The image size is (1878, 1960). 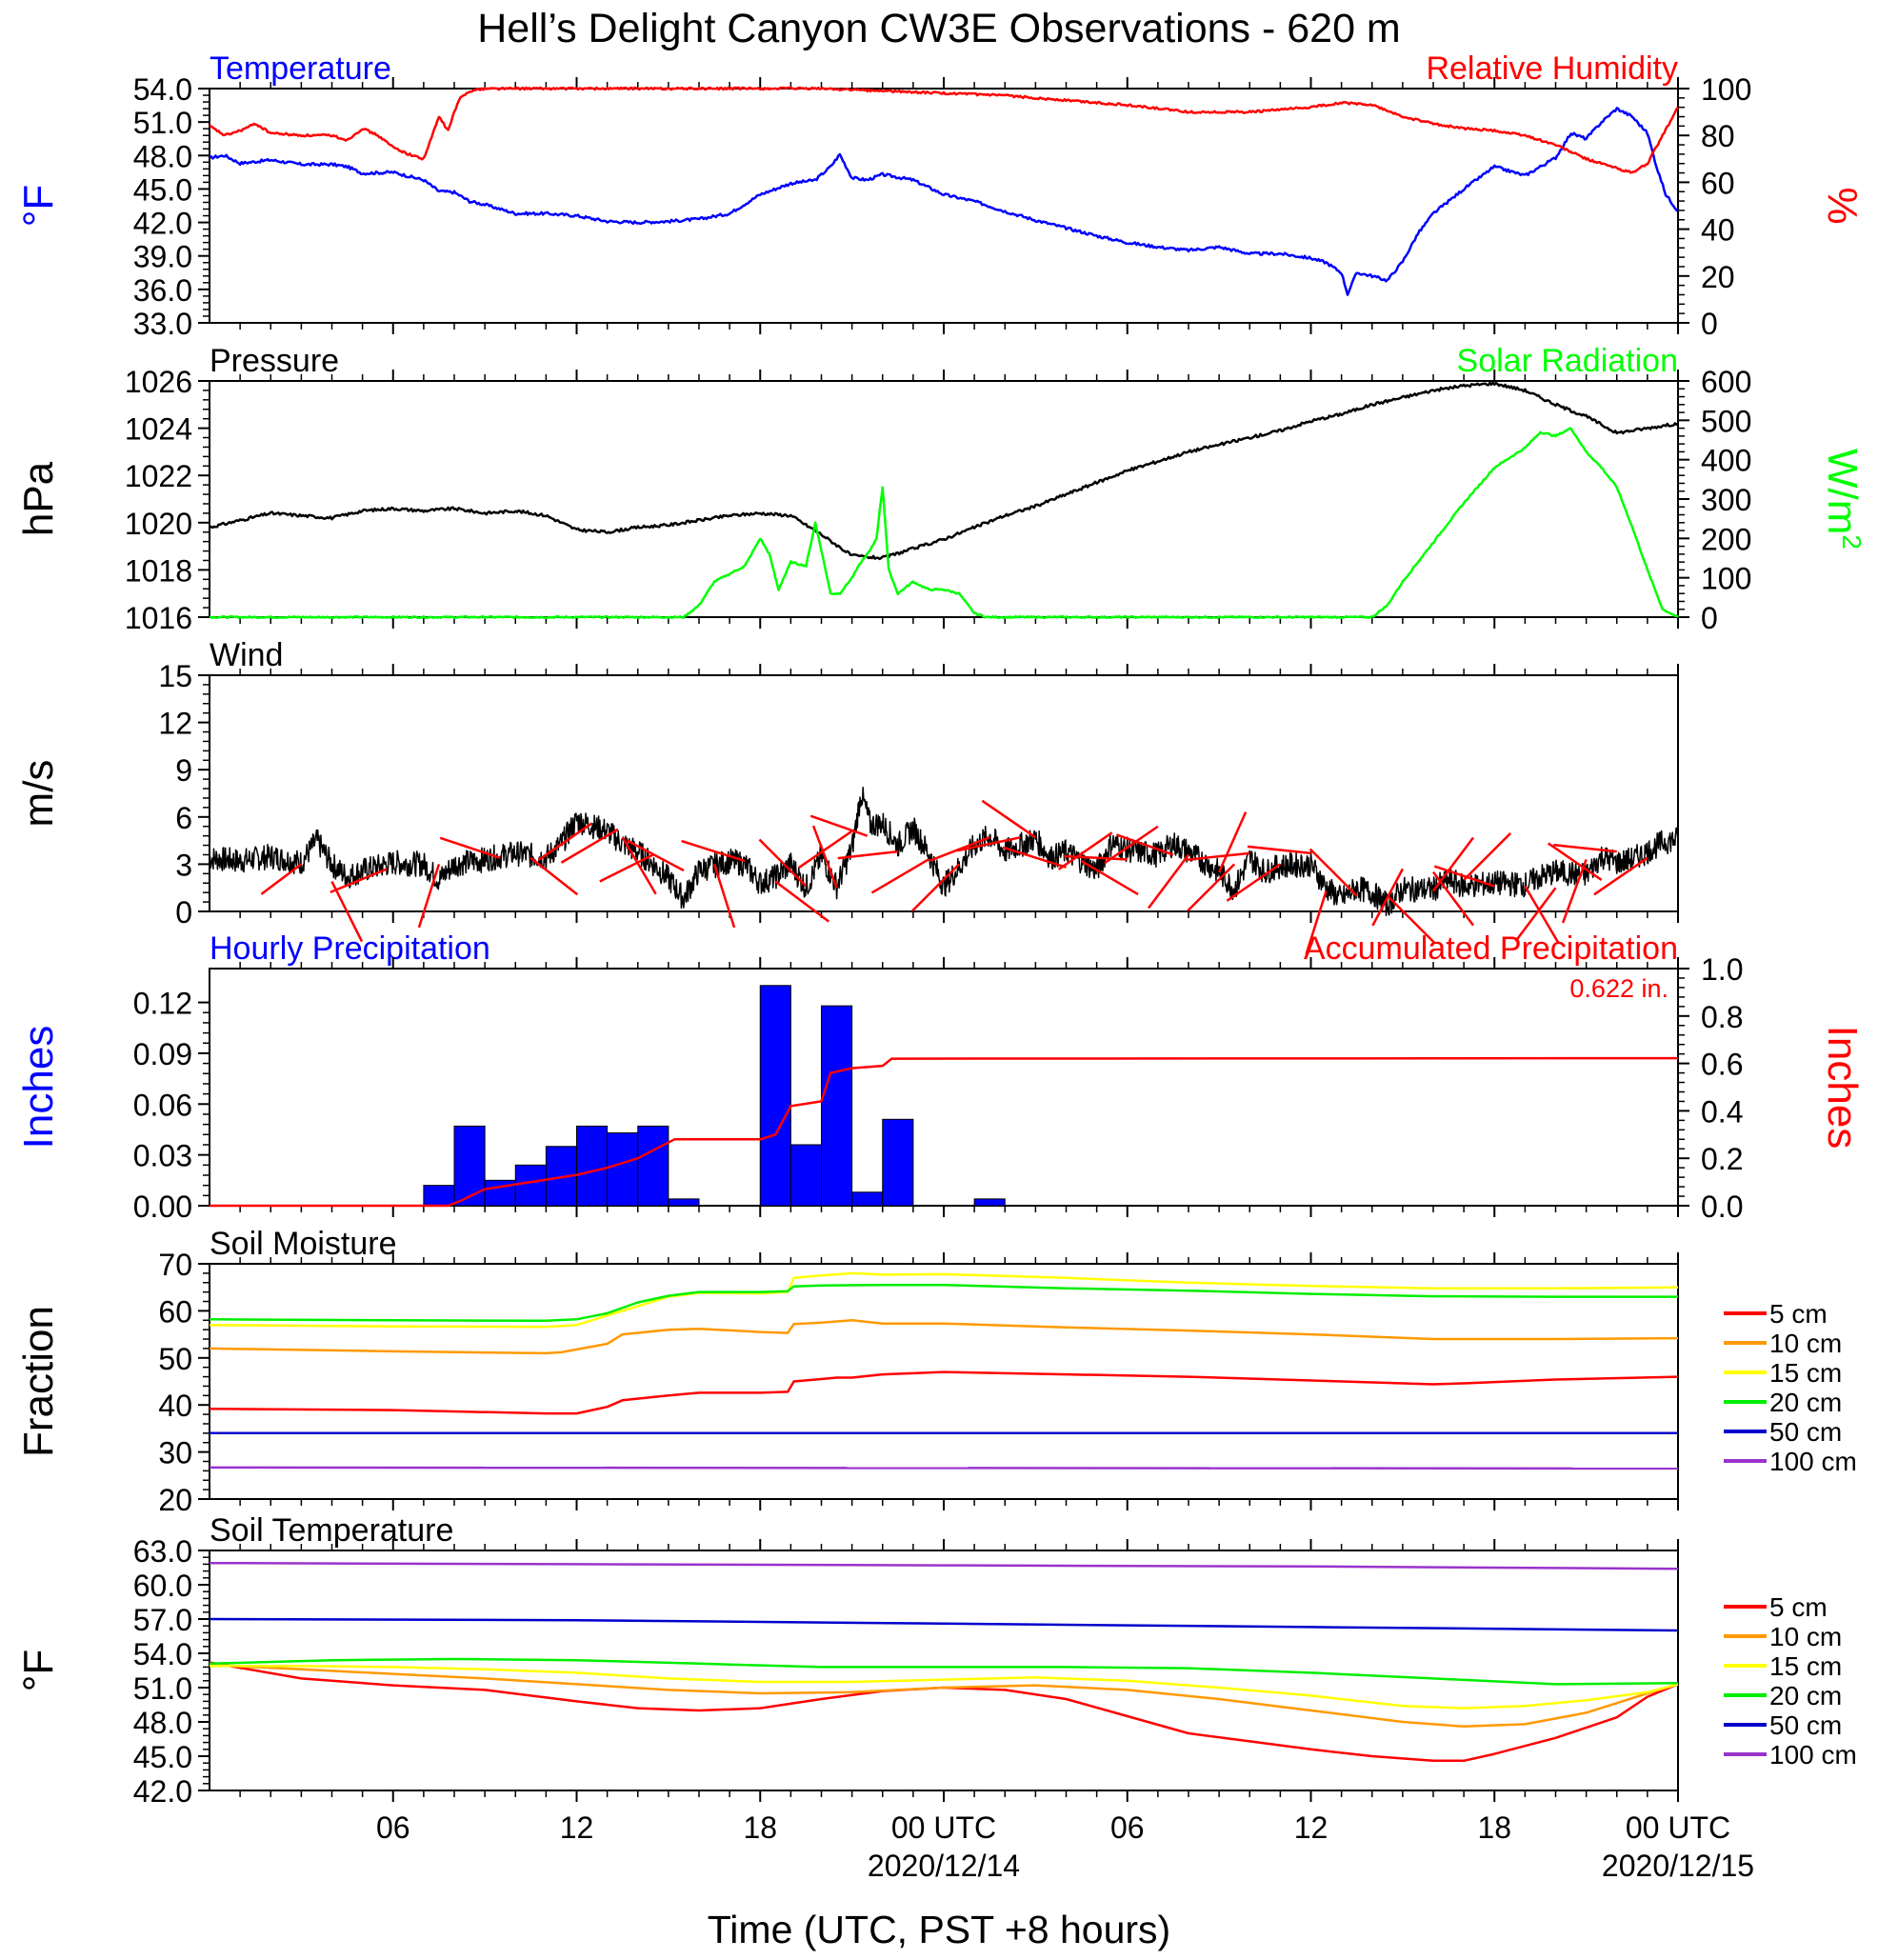 I want to click on legend-label: 10 cm, so click(x=1805, y=1636).